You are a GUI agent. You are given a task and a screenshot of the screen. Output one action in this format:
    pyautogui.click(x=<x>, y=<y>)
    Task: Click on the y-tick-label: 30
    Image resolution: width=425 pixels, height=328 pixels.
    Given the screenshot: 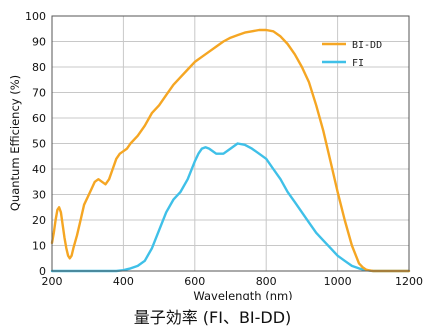 What is the action you would take?
    pyautogui.click(x=39, y=195)
    